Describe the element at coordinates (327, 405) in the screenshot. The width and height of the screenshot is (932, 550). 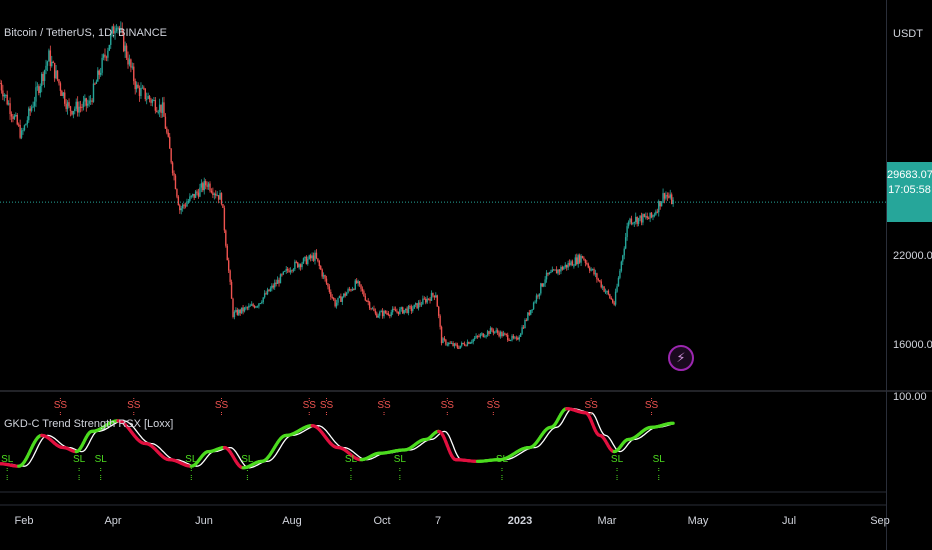
I see `signal-label-9: SS` at that location.